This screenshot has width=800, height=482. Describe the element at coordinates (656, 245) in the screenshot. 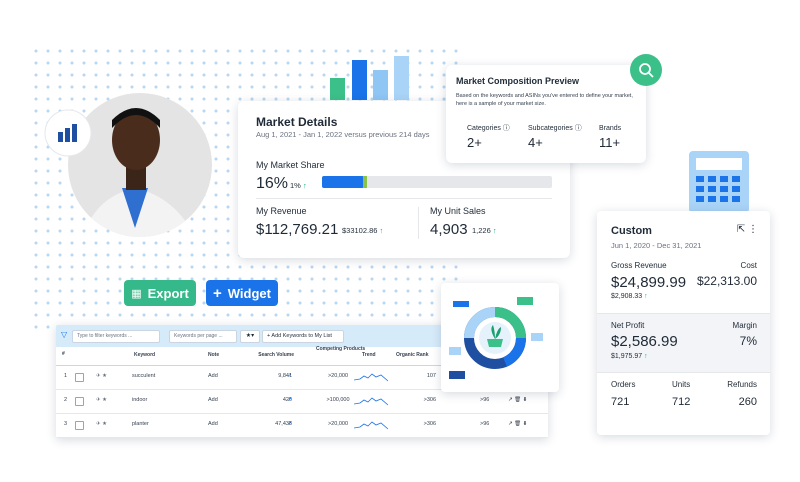

I see `date-range: Jun 1, 2020 - Dec 31, 2021` at that location.